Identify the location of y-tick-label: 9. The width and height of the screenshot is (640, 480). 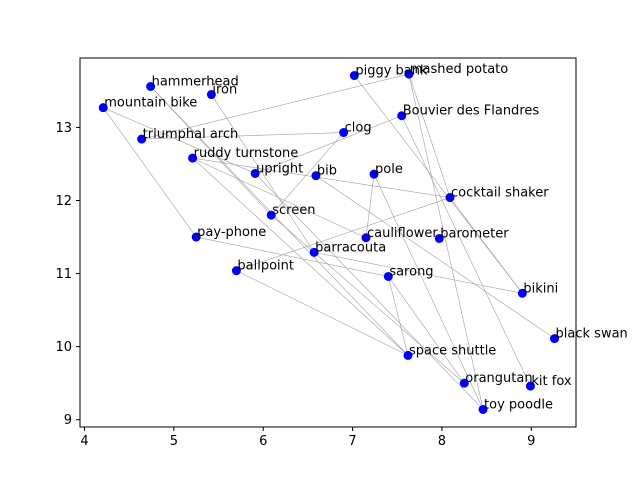
(68, 420).